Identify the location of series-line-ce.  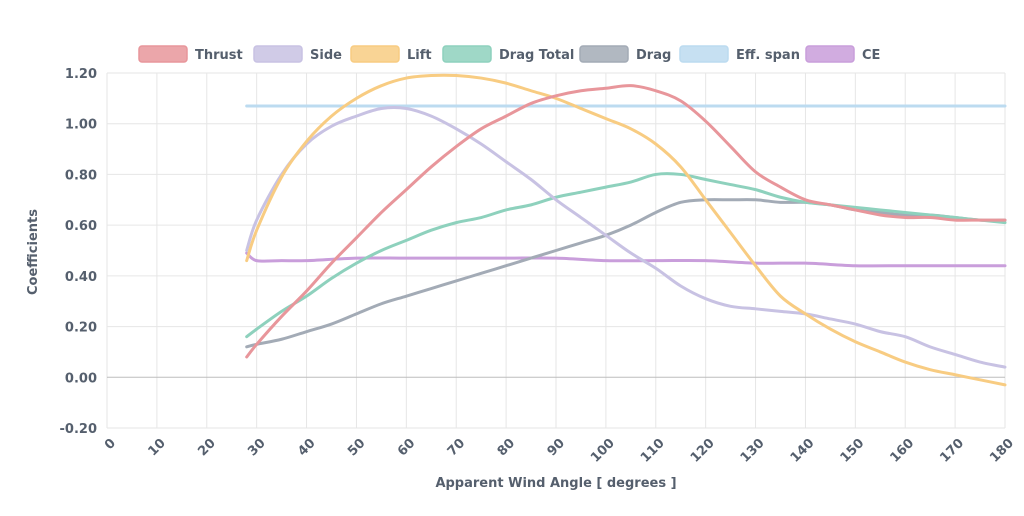
(626, 259).